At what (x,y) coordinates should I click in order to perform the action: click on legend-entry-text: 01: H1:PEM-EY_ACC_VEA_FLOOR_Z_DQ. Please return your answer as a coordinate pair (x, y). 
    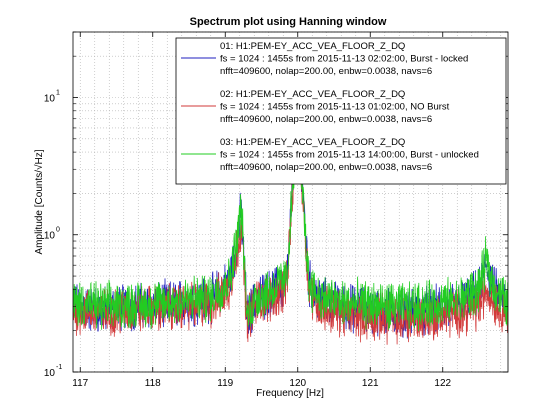
    Looking at the image, I should click on (312, 46).